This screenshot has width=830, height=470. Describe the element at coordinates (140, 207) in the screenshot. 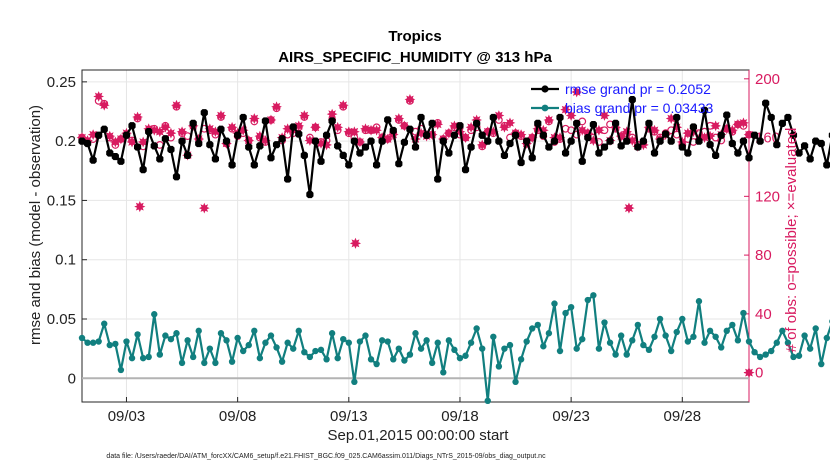

I see `obs-outlier-marker` at that location.